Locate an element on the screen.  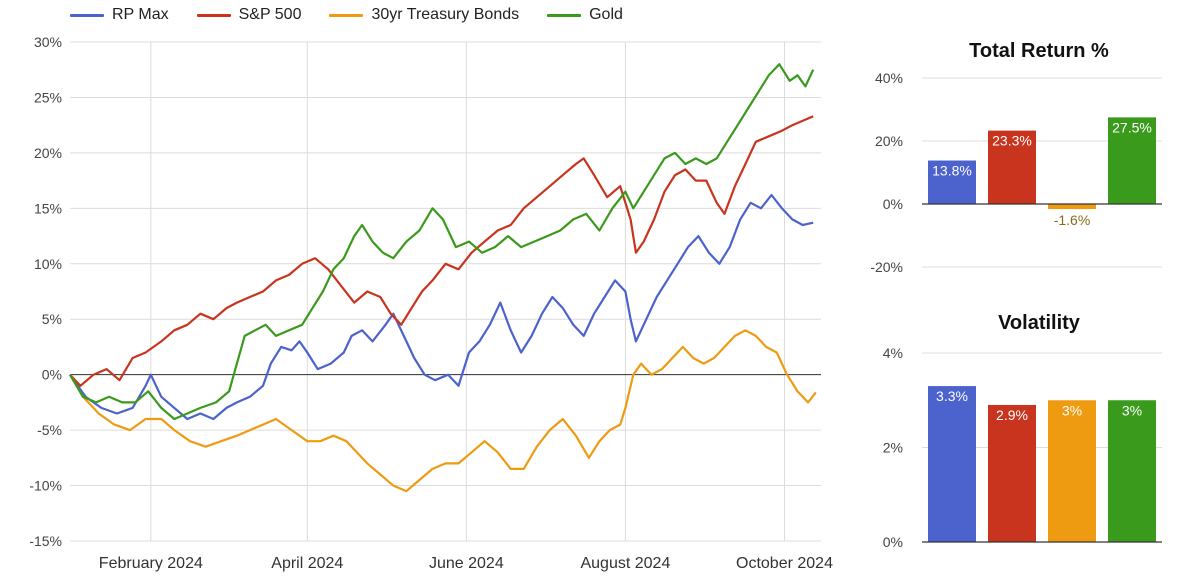
legend-label-rp-max: RP Max is located at coordinates (140, 14).